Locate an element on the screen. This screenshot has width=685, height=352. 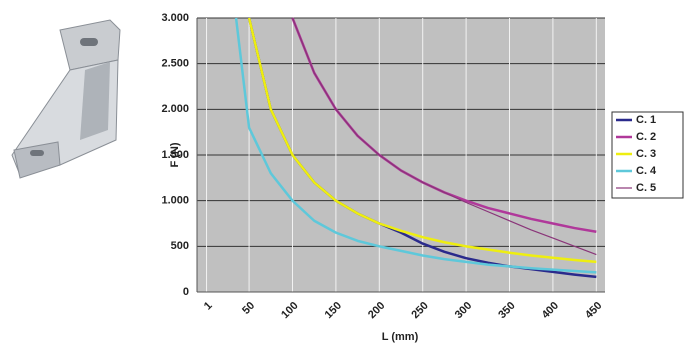
x-tick-label: 50 is located at coordinates (248, 308).